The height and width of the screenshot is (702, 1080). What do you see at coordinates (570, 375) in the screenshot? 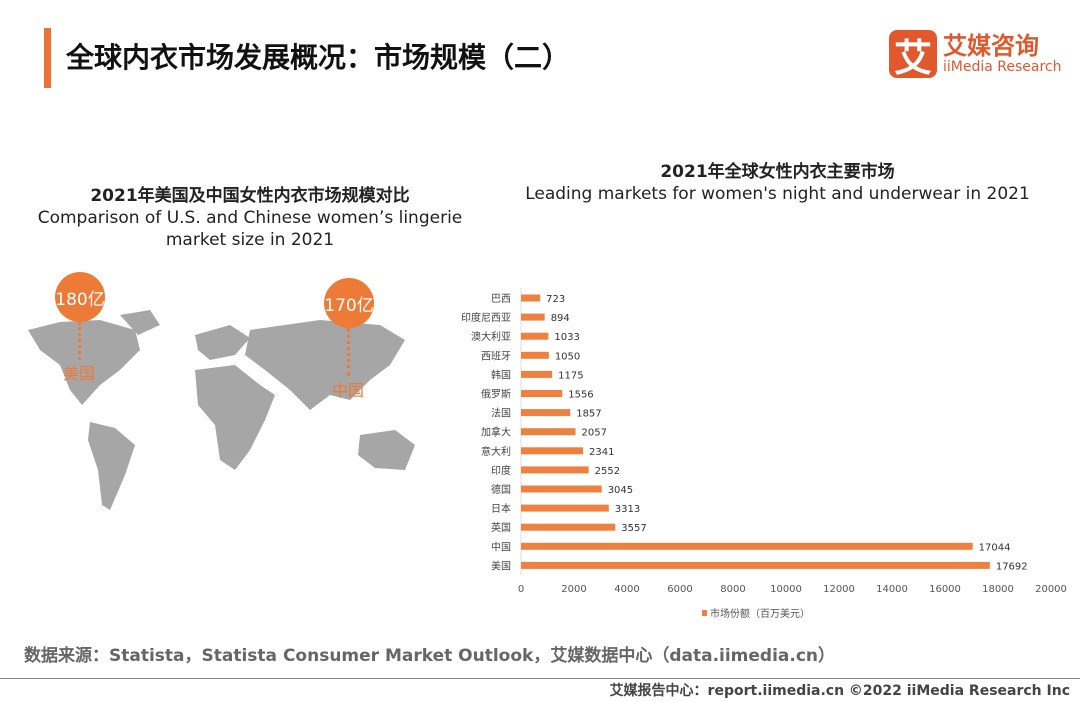
I see `data-label: 1175` at bounding box center [570, 375].